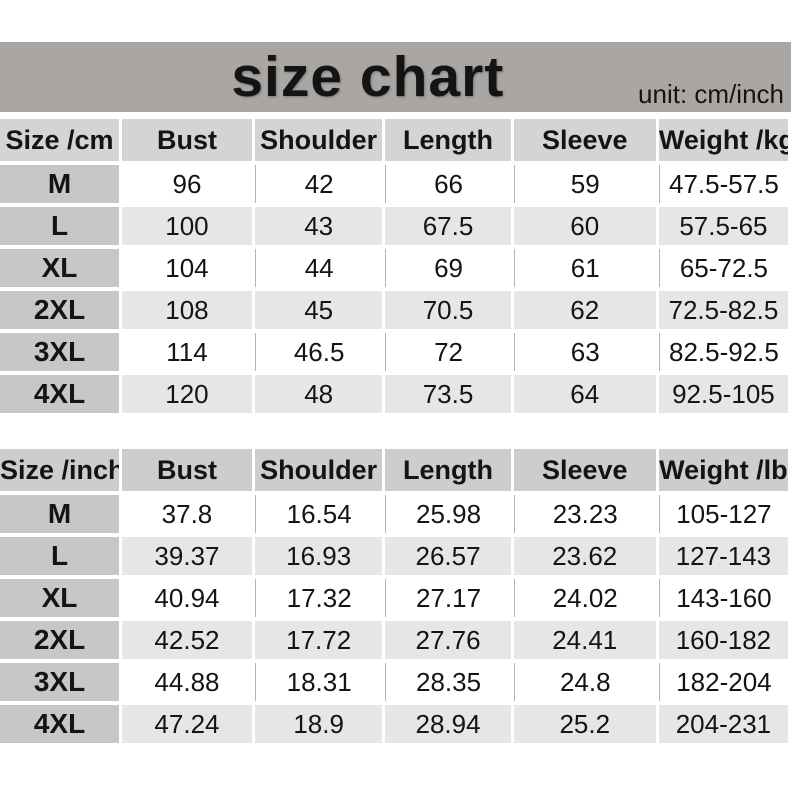  Describe the element at coordinates (584, 514) in the screenshot. I see `data-cell: 23.23` at that location.